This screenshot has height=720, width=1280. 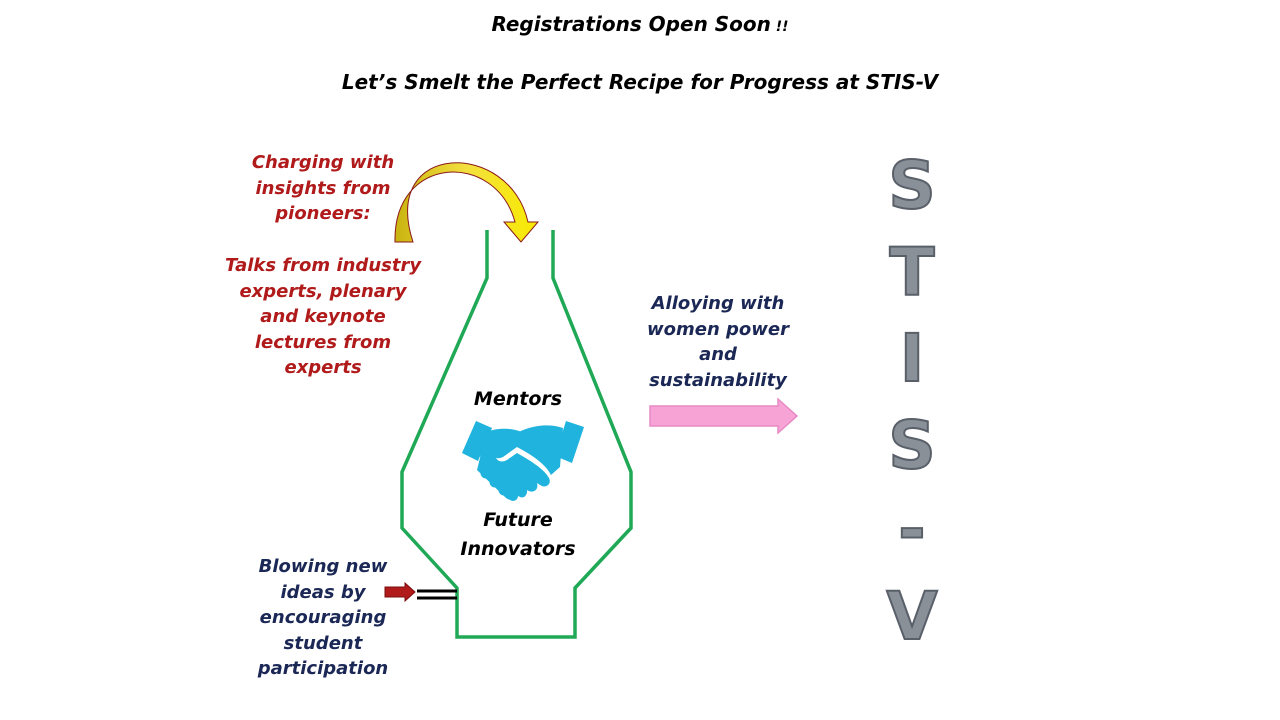 I want to click on furnace-outline, so click(x=516, y=434).